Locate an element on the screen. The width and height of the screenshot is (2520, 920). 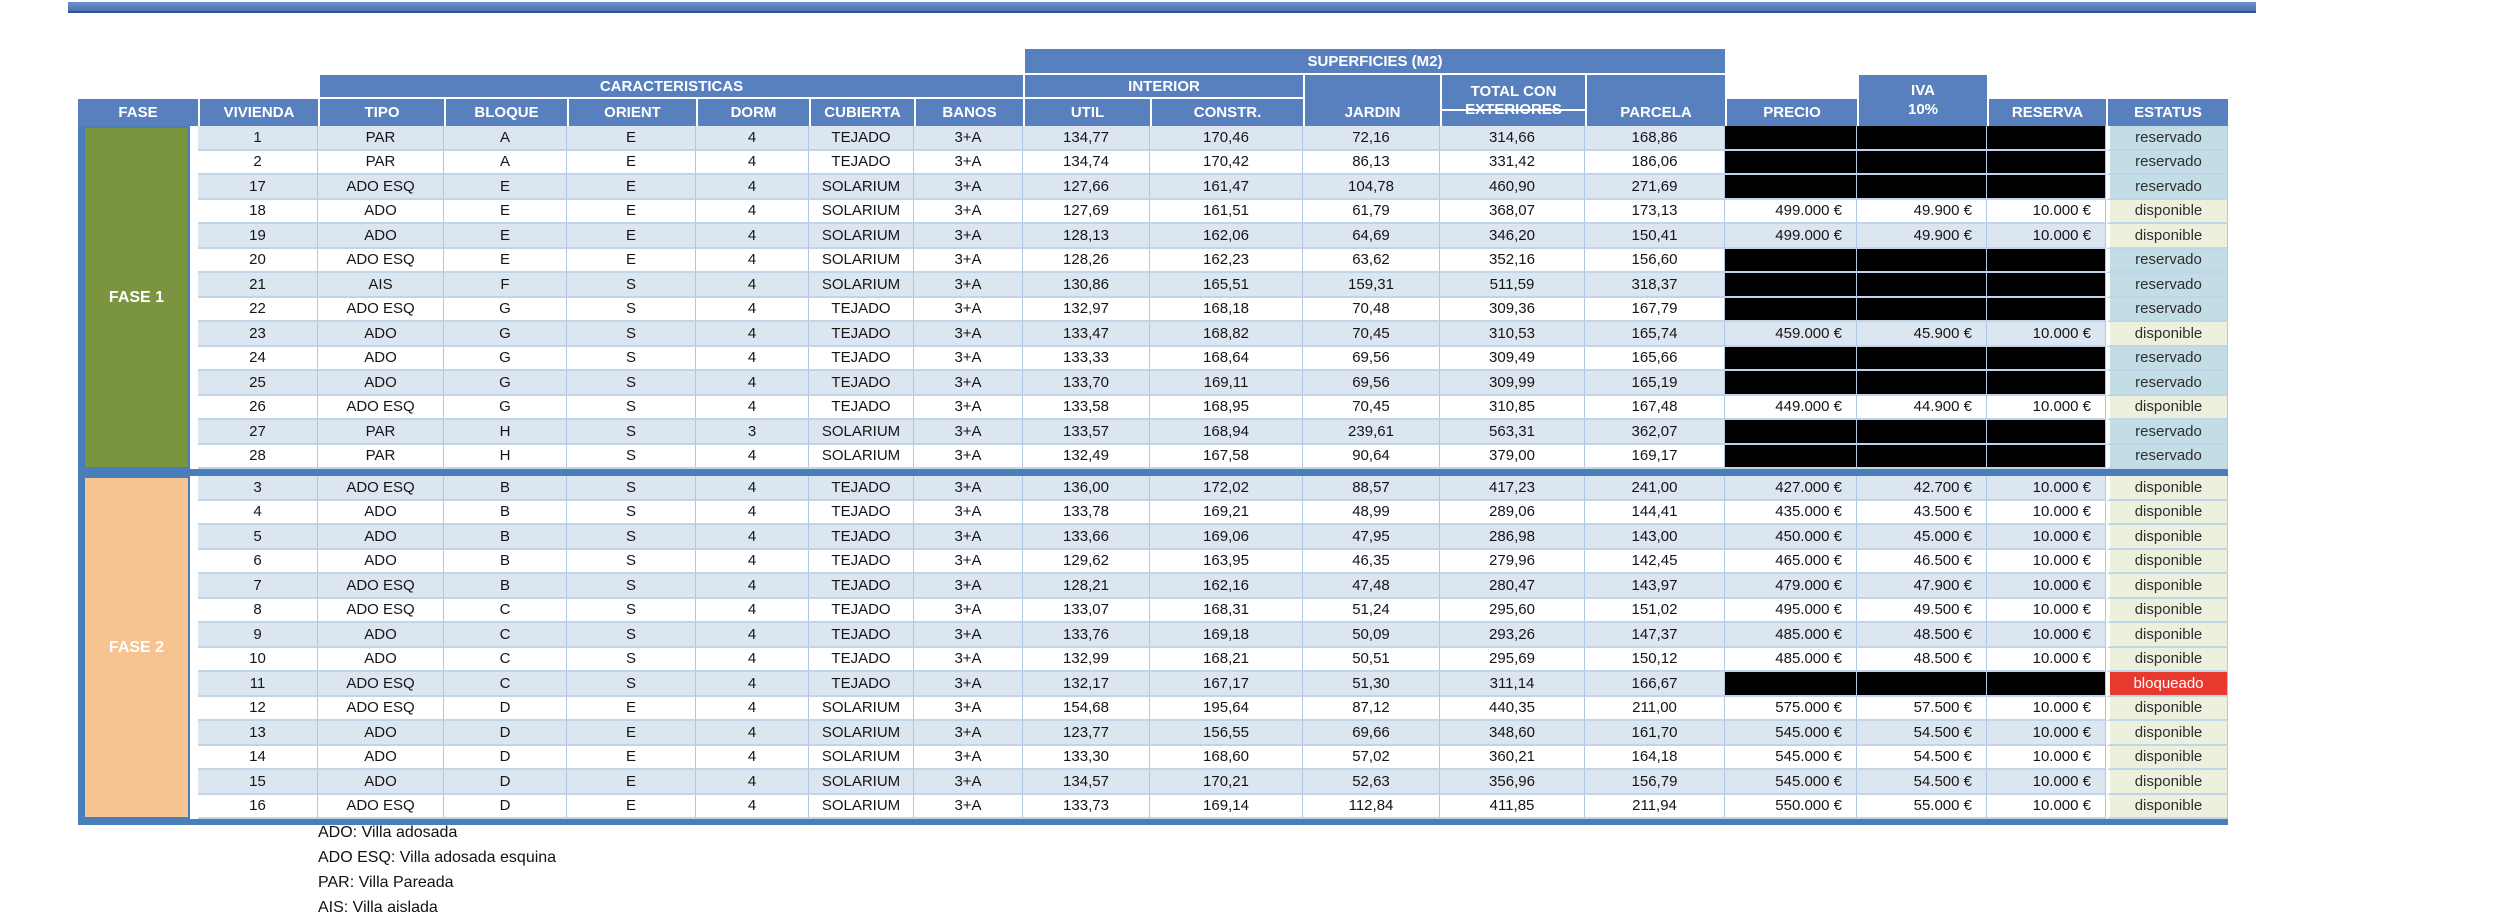
cell-total: 310,85 is located at coordinates (1512, 407).